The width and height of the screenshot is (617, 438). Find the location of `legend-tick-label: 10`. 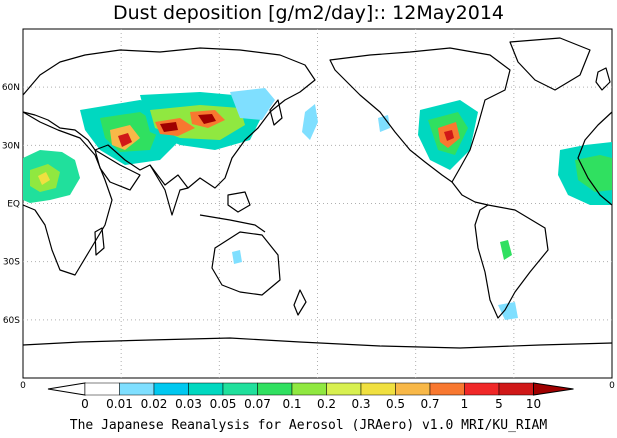

legend-tick-label: 10 is located at coordinates (533, 404).